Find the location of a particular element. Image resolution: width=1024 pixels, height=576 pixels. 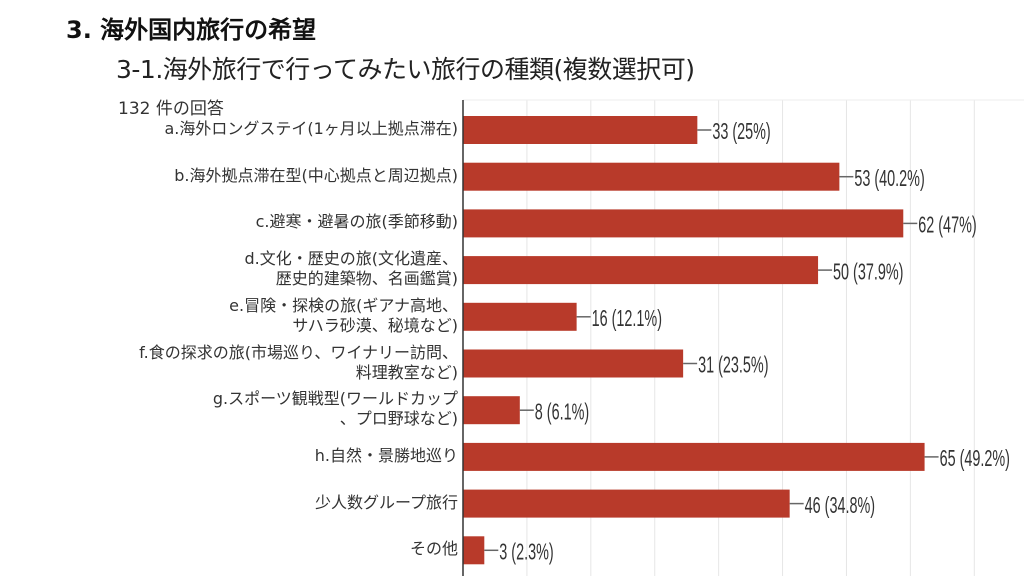

category-label: その他 is located at coordinates (434, 549).